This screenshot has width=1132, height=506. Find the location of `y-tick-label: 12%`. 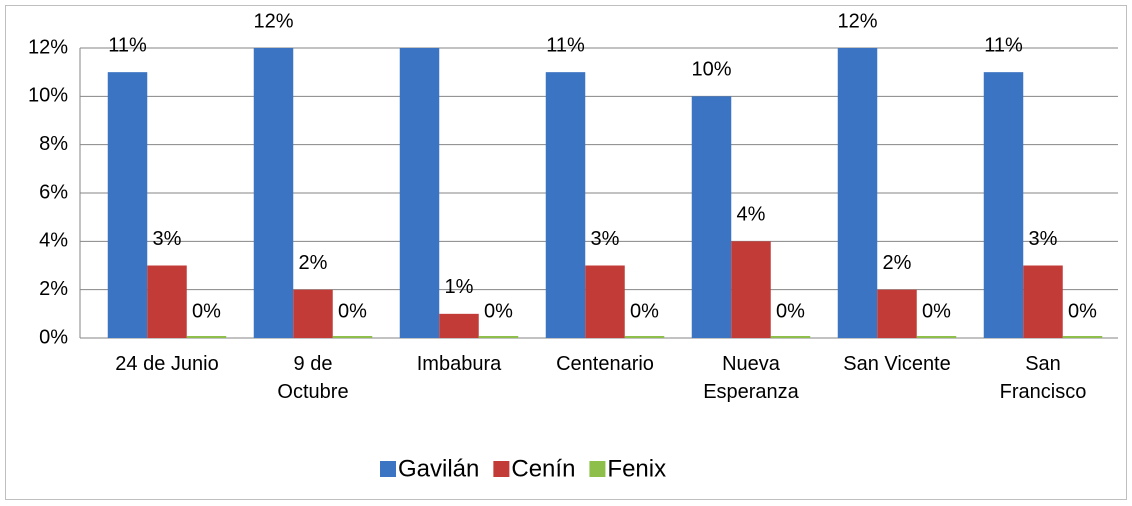

y-tick-label: 12% is located at coordinates (48, 47).